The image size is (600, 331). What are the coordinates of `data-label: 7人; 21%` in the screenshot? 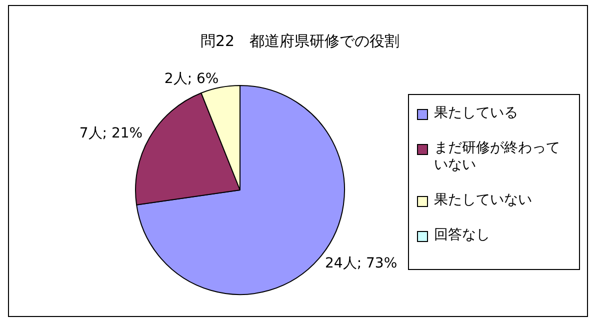 It's located at (111, 133).